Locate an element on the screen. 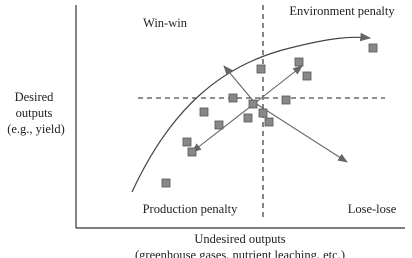  y-axis-label: (e.g., yield) is located at coordinates (36, 129).